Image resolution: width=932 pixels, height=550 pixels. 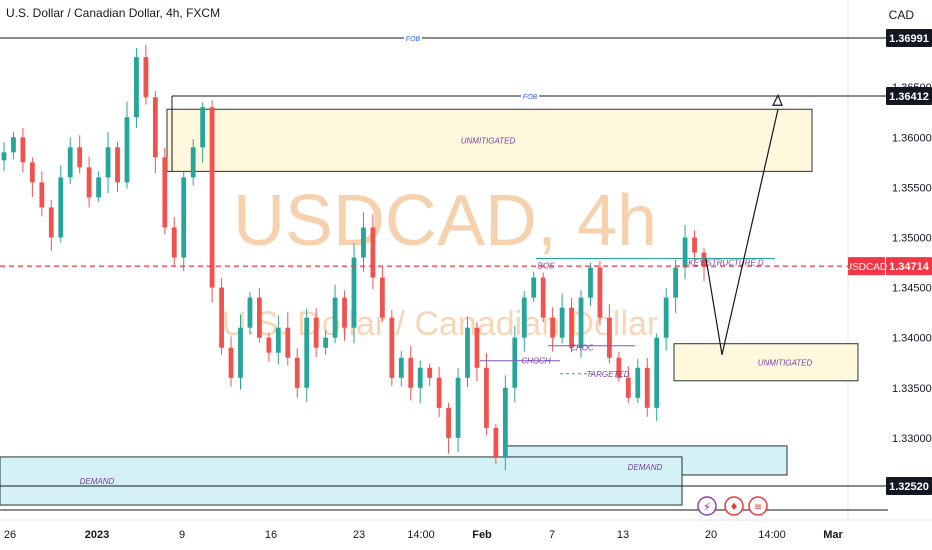 What do you see at coordinates (623, 535) in the screenshot?
I see `time-tick-label: 13` at bounding box center [623, 535].